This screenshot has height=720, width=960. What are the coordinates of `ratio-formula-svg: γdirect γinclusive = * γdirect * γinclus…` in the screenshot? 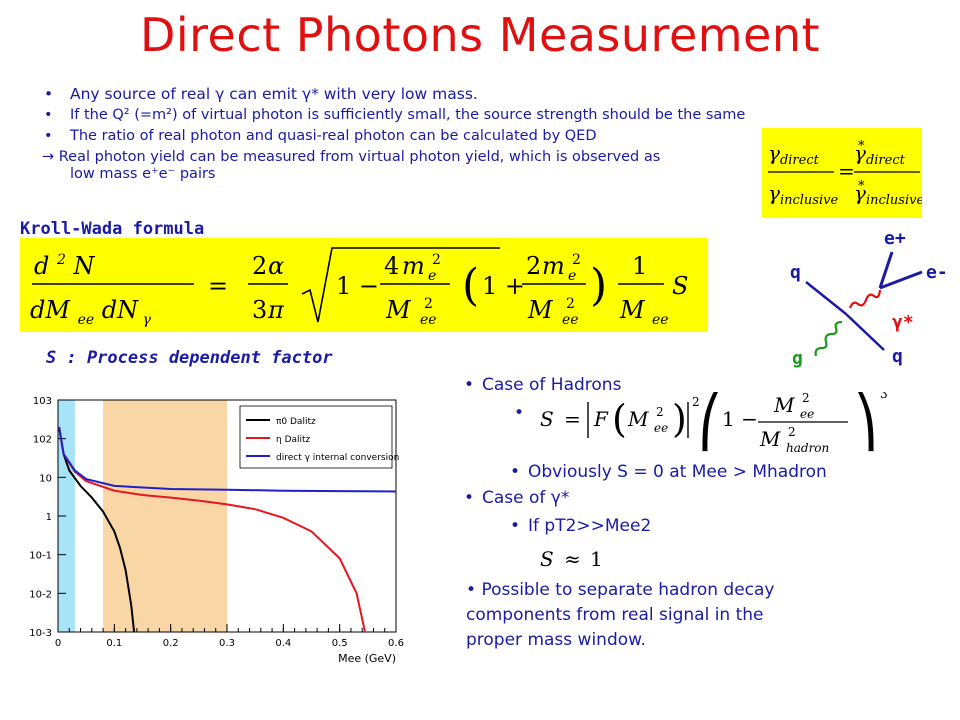 It's located at (846, 173).